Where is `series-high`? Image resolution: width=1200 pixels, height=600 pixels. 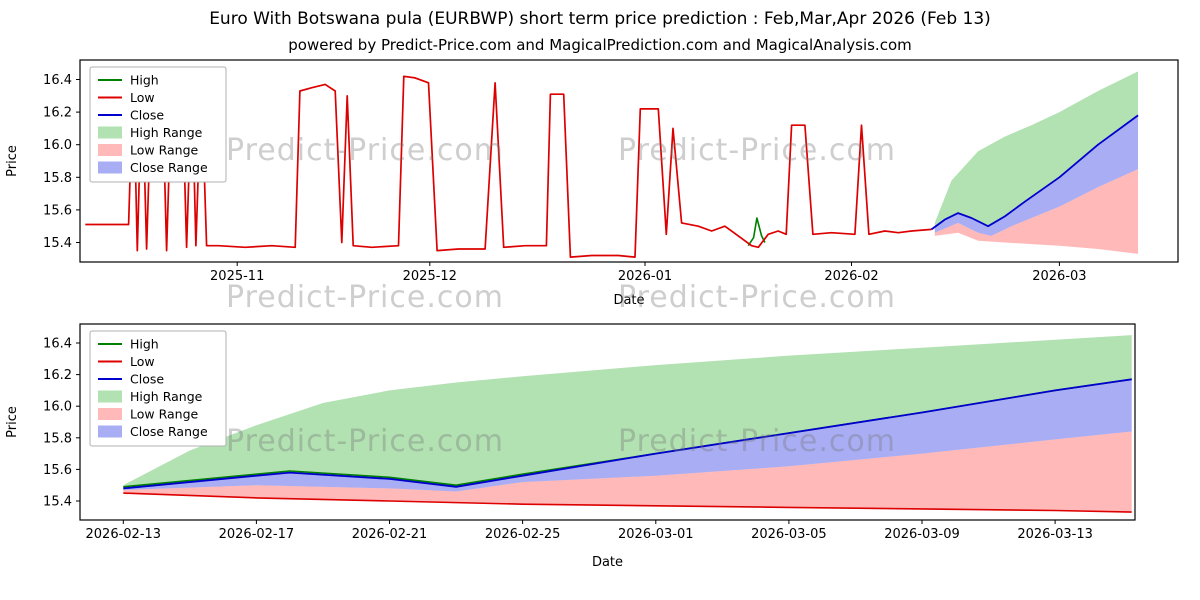
series-high is located at coordinates (756, 232).